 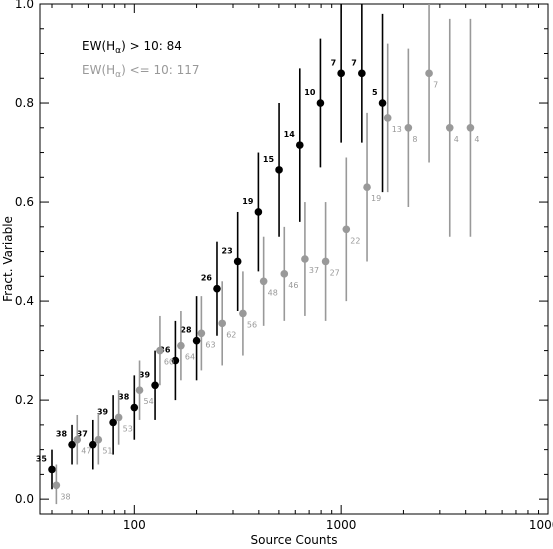 What do you see at coordinates (210, 344) in the screenshot?
I see `point-count-label: 63` at bounding box center [210, 344].